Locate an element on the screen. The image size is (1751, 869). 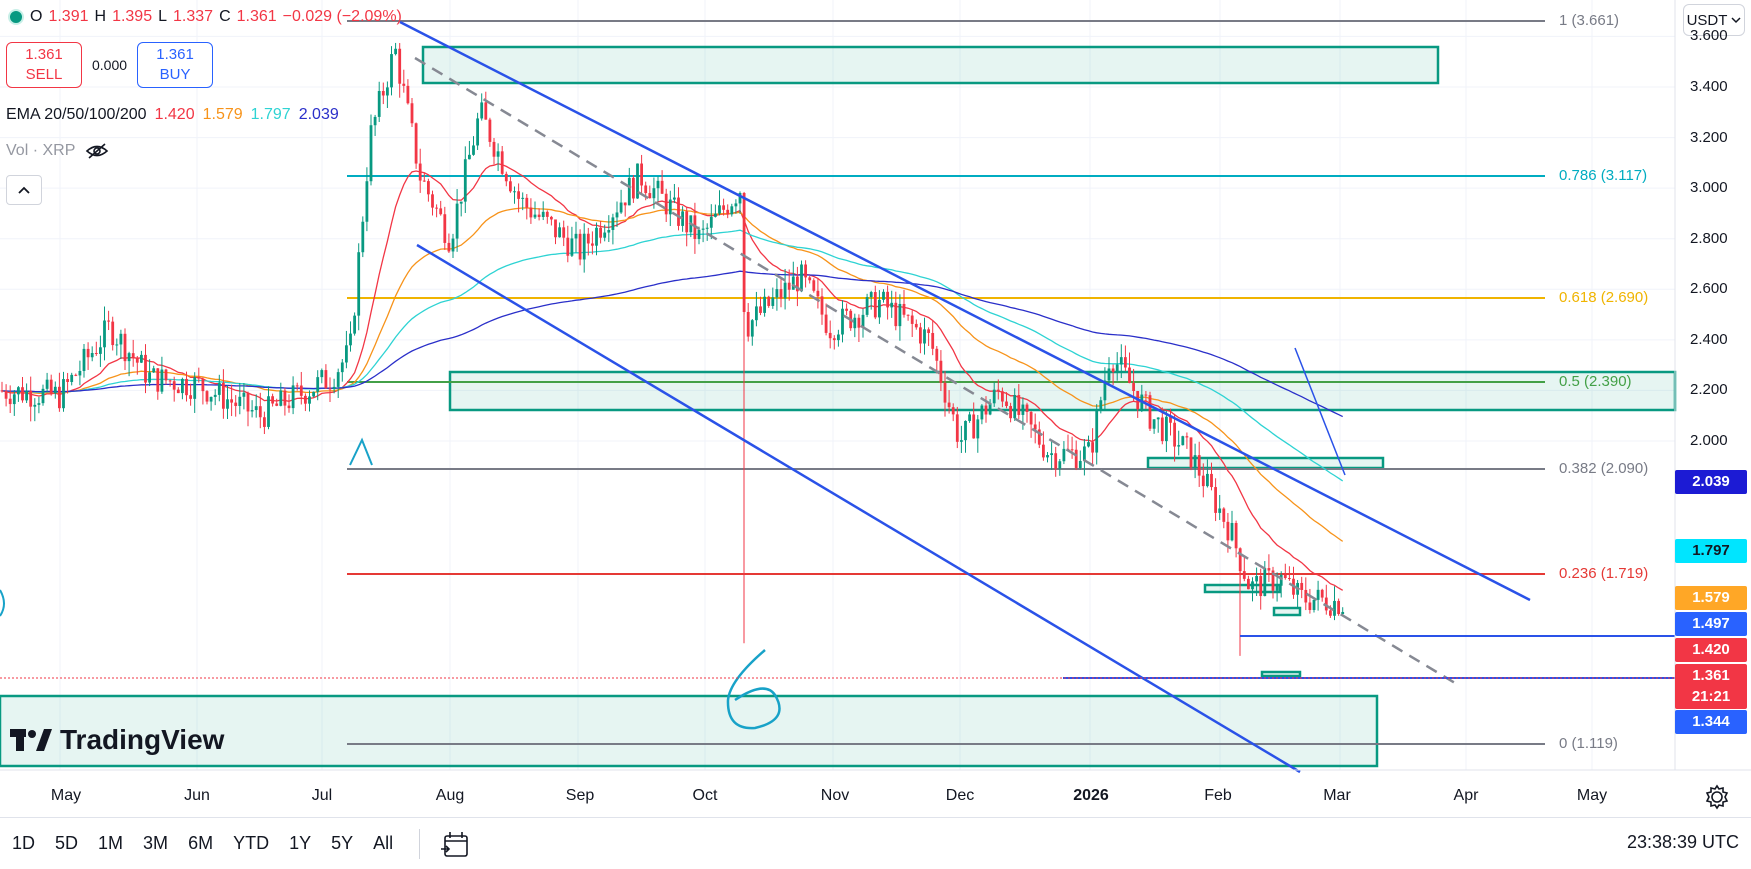
timeframe-button-6m: 6M is located at coordinates (201, 843).